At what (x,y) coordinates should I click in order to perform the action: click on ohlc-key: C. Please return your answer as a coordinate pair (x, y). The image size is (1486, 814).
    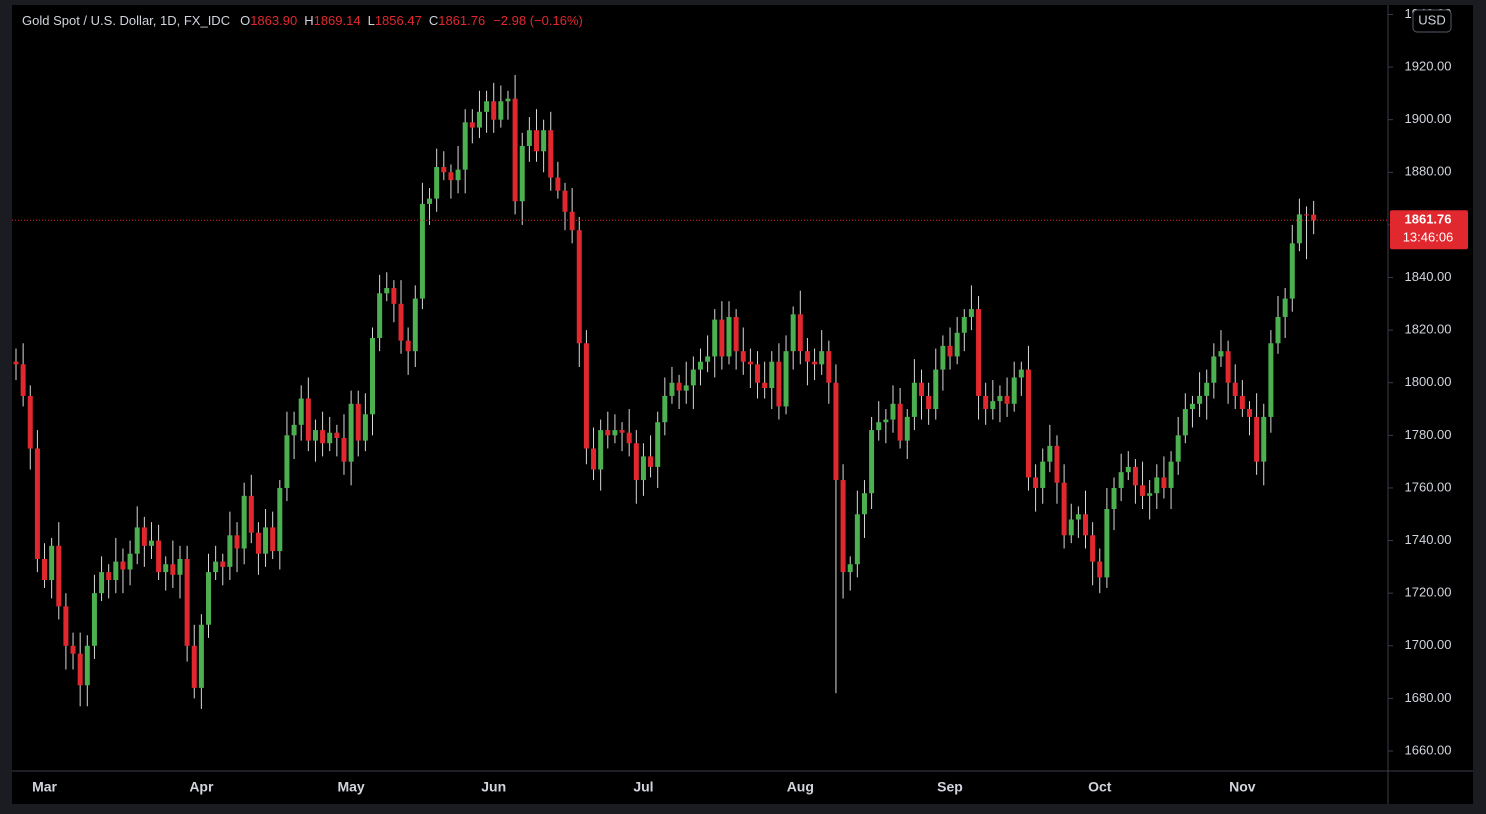
    Looking at the image, I should click on (433, 20).